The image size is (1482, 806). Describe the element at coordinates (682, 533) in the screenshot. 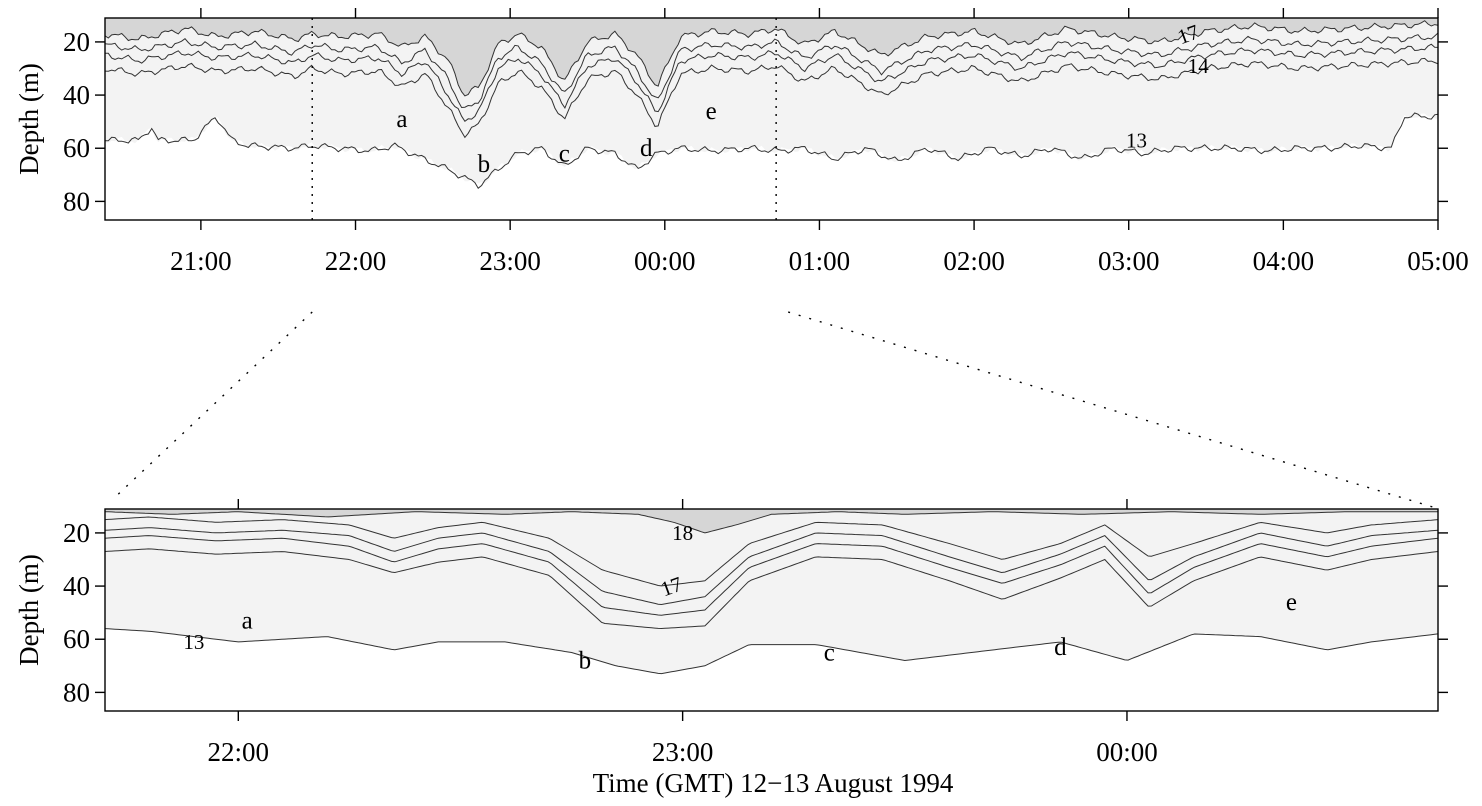

I see `contour-label-18: 18` at that location.